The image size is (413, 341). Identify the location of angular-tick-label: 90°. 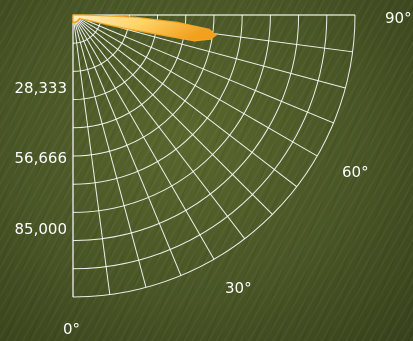
(398, 18).